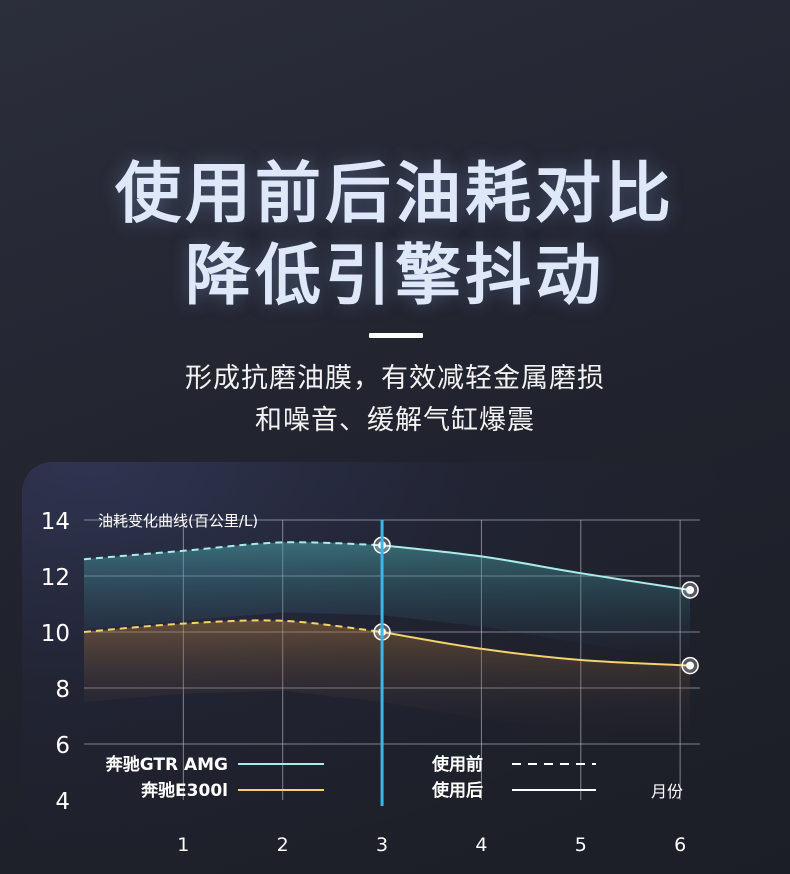  I want to click on x-tick-label: 5, so click(581, 845).